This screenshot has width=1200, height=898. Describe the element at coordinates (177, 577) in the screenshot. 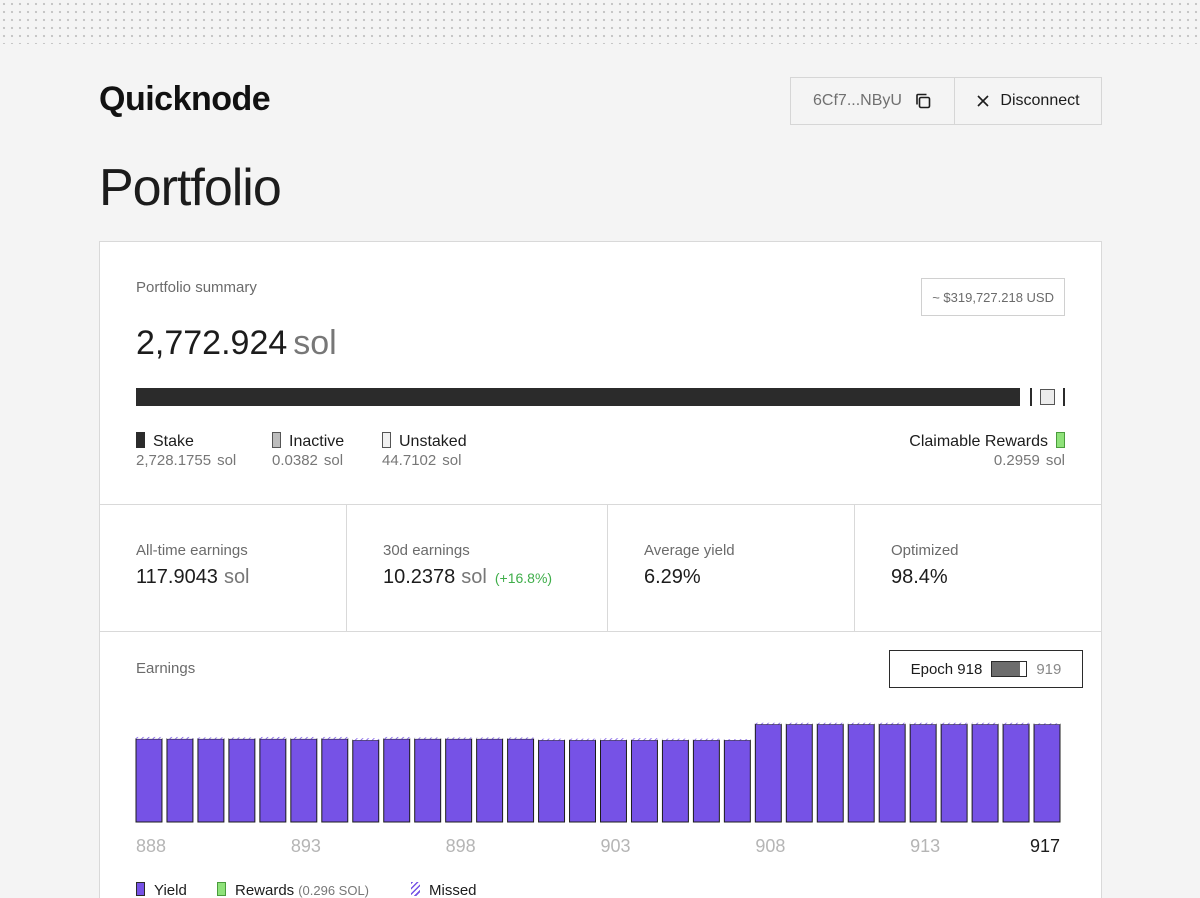

I see `stat-value: 117.9043` at that location.